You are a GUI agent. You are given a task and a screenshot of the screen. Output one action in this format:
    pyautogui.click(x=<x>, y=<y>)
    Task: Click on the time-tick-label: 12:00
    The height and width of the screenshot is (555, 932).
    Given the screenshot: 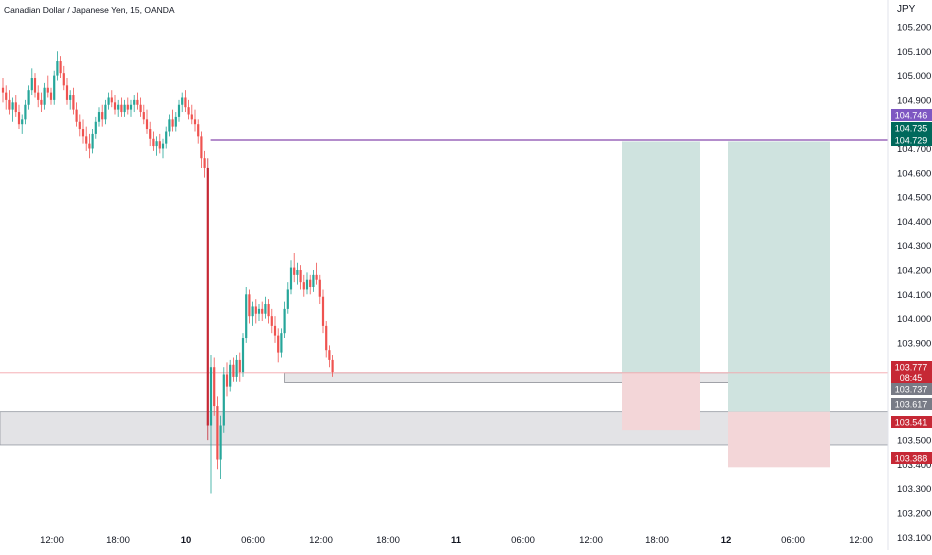 What is the action you would take?
    pyautogui.click(x=861, y=540)
    